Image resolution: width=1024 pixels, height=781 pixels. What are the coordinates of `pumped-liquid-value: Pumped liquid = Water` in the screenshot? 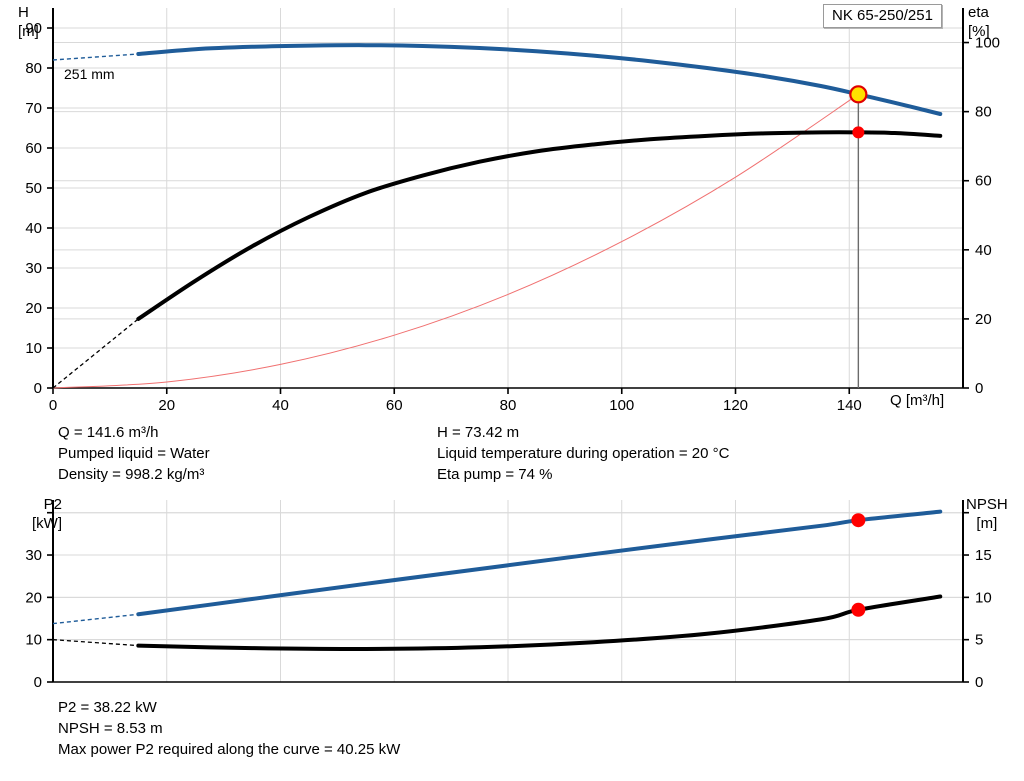 It's located at (134, 453).